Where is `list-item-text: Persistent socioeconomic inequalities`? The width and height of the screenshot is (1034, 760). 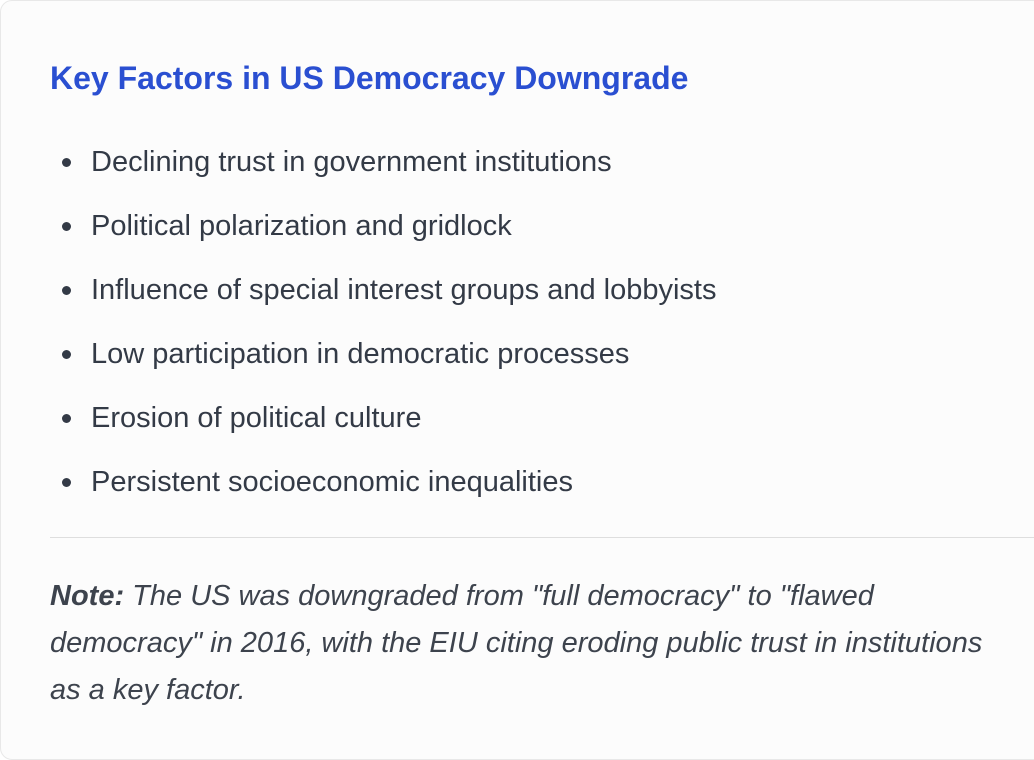
list-item-text: Persistent socioeconomic inequalities is located at coordinates (332, 482).